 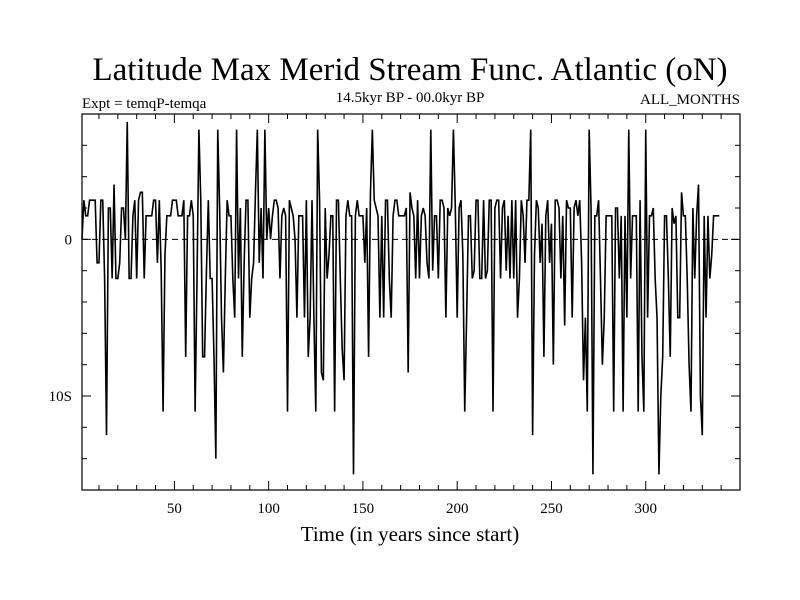 I want to click on x-tick-label: 250, so click(x=551, y=509).